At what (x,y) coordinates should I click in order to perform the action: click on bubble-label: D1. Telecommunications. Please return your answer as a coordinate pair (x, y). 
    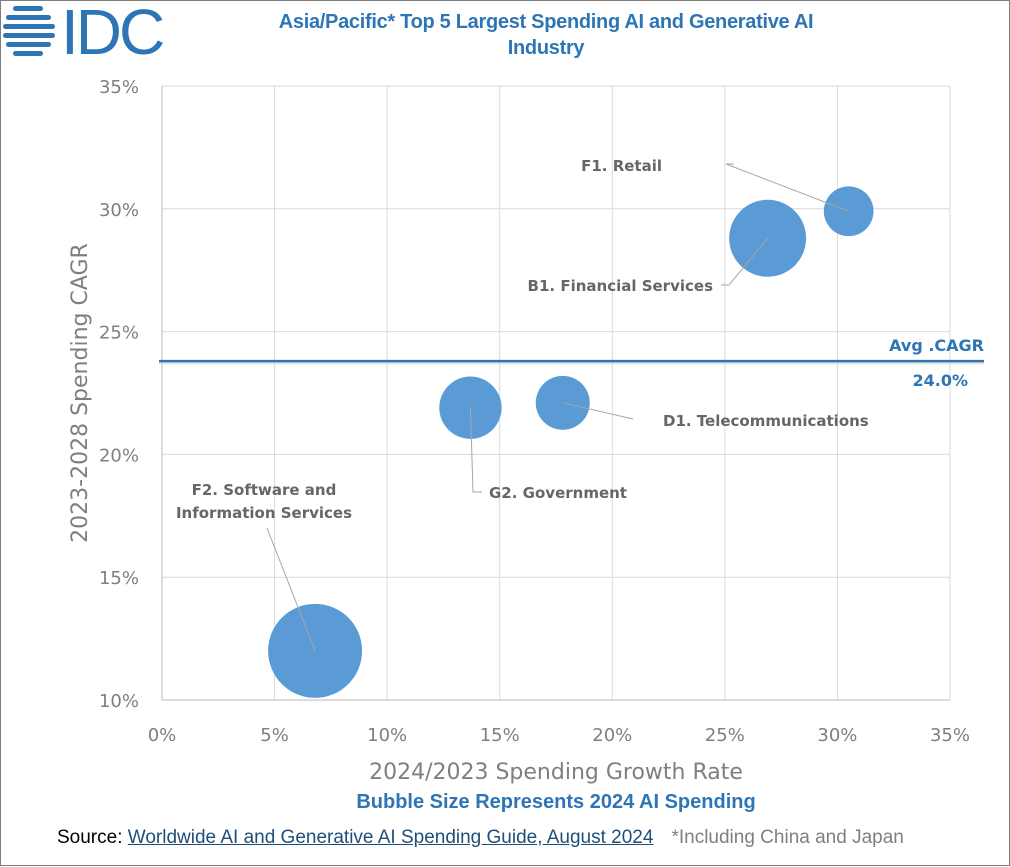
    Looking at the image, I should click on (766, 421).